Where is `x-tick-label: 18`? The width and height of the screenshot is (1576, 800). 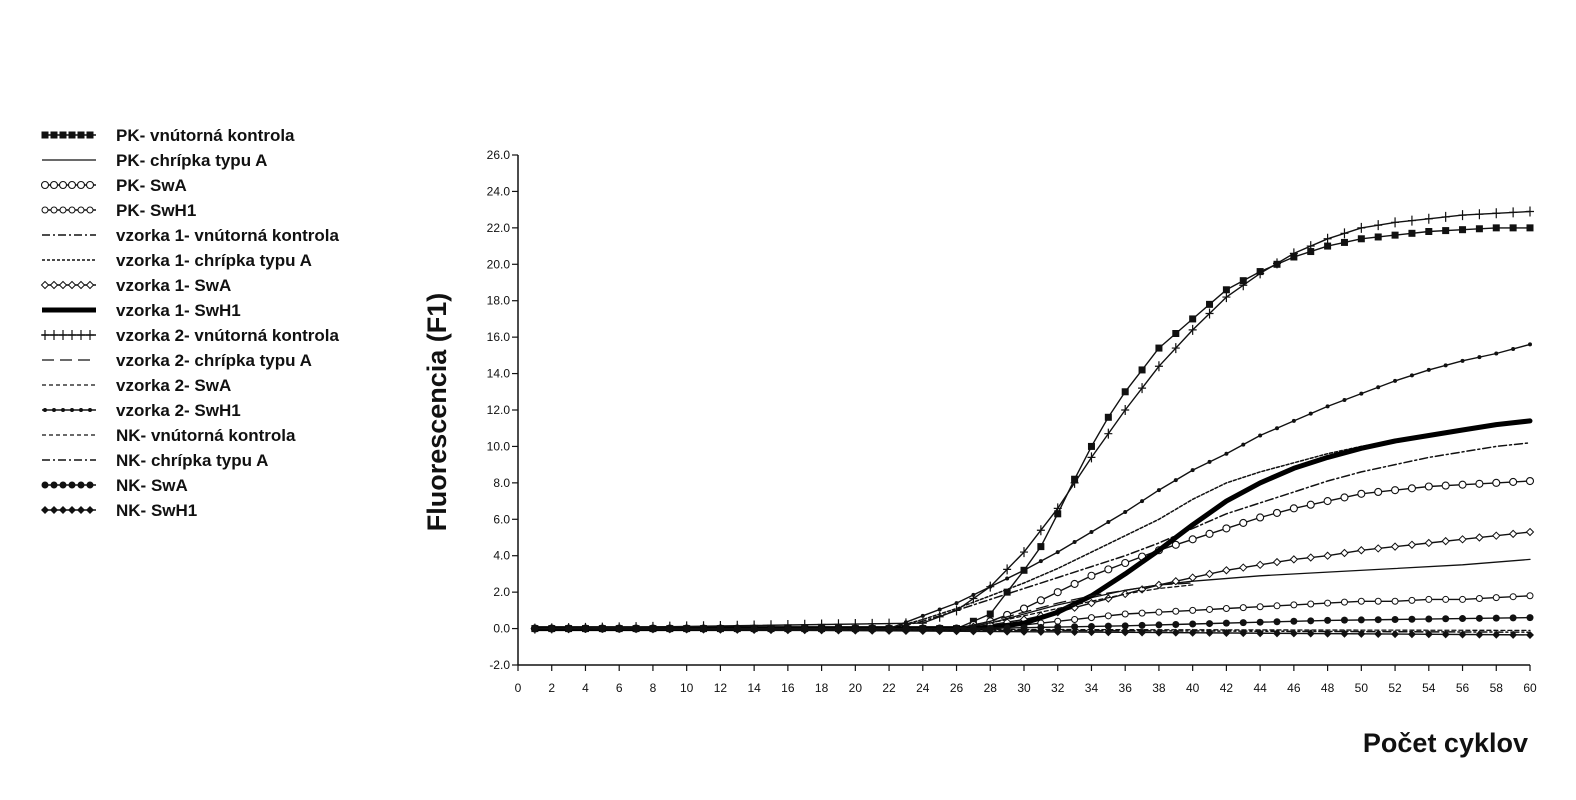
x-tick-label: 18 is located at coordinates (822, 688).